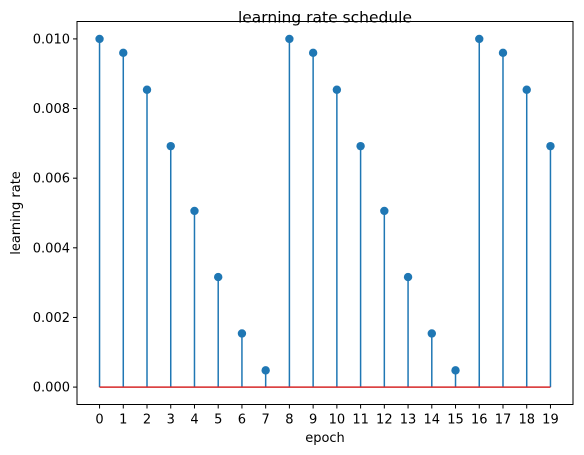  Describe the element at coordinates (242, 420) in the screenshot. I see `x-tick-label: 6` at that location.